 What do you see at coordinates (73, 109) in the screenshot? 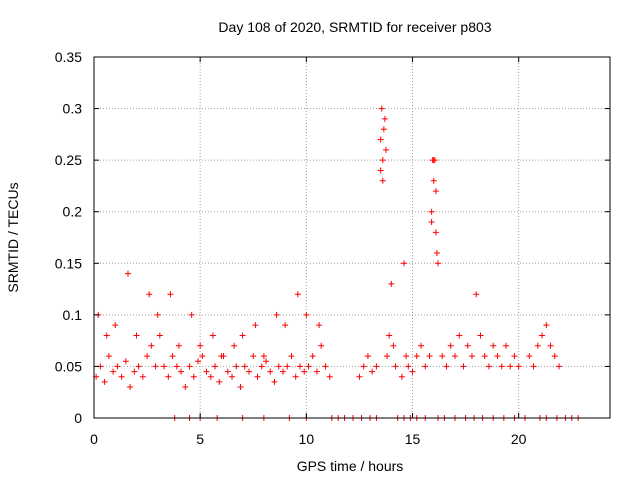
I see `y-tick-label: 0.3` at bounding box center [73, 109].